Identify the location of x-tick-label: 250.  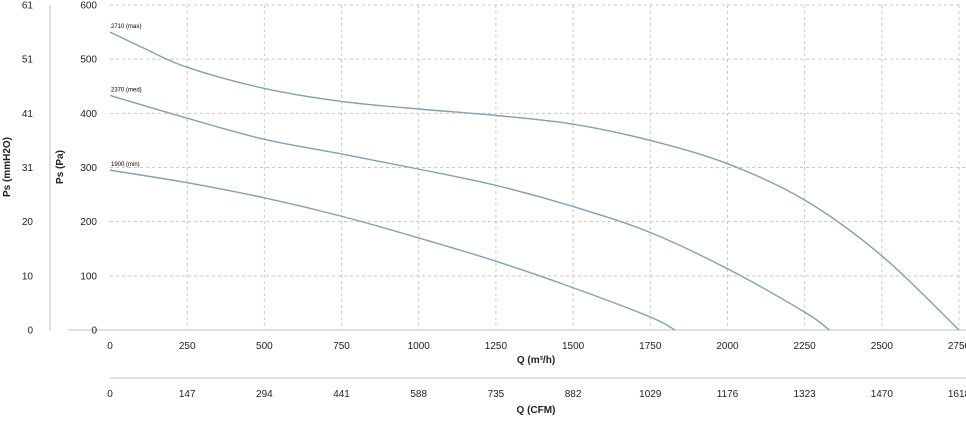
(187, 346).